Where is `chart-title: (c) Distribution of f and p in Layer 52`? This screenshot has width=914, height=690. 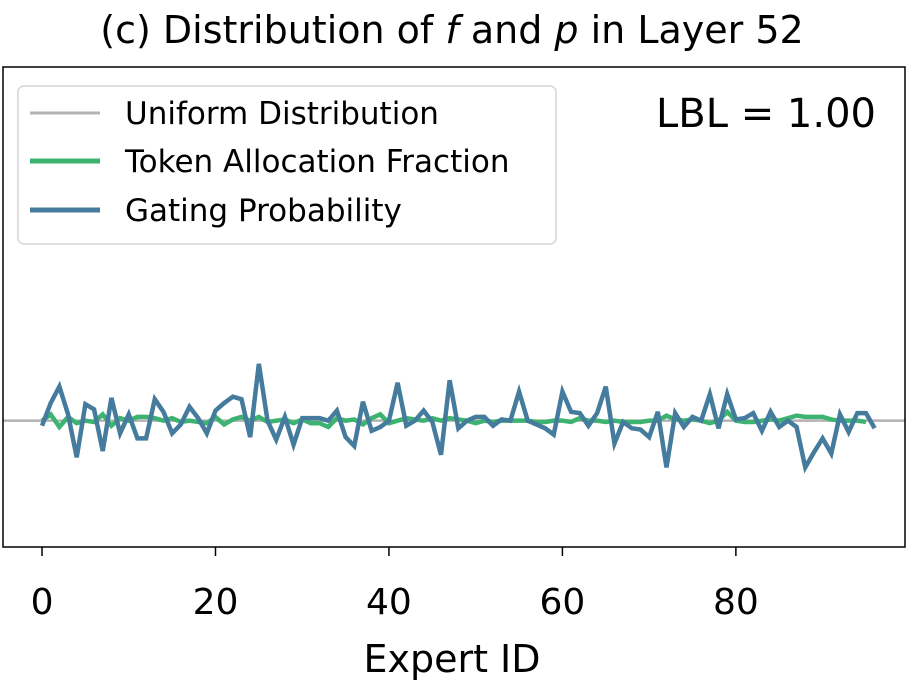
chart-title: (c) Distribution of f and p in Layer 52 is located at coordinates (451, 30).